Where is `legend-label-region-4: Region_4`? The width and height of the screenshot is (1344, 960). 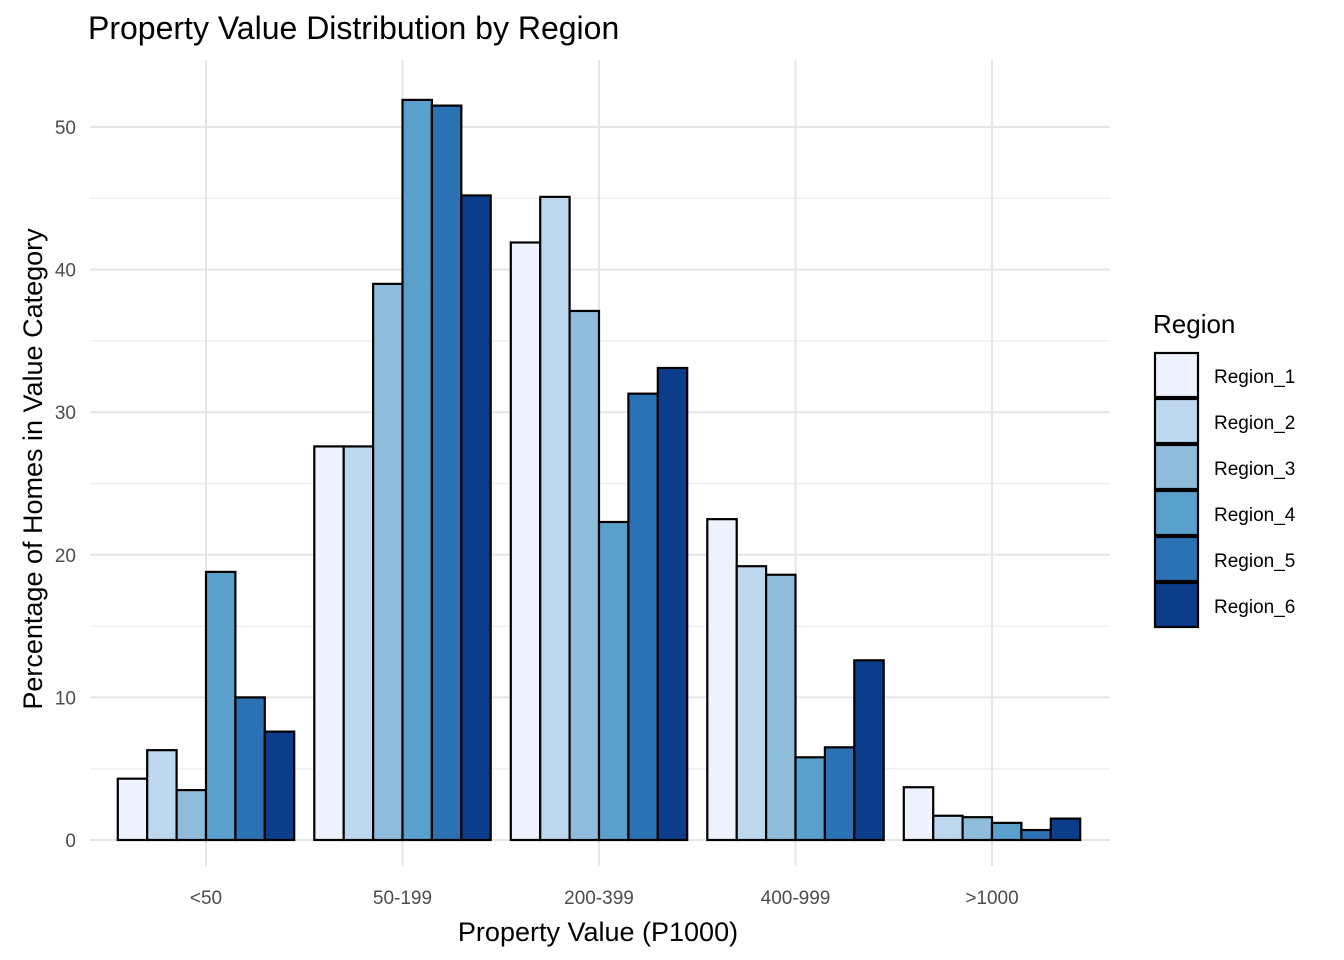
legend-label-region-4: Region_4 is located at coordinates (1255, 515).